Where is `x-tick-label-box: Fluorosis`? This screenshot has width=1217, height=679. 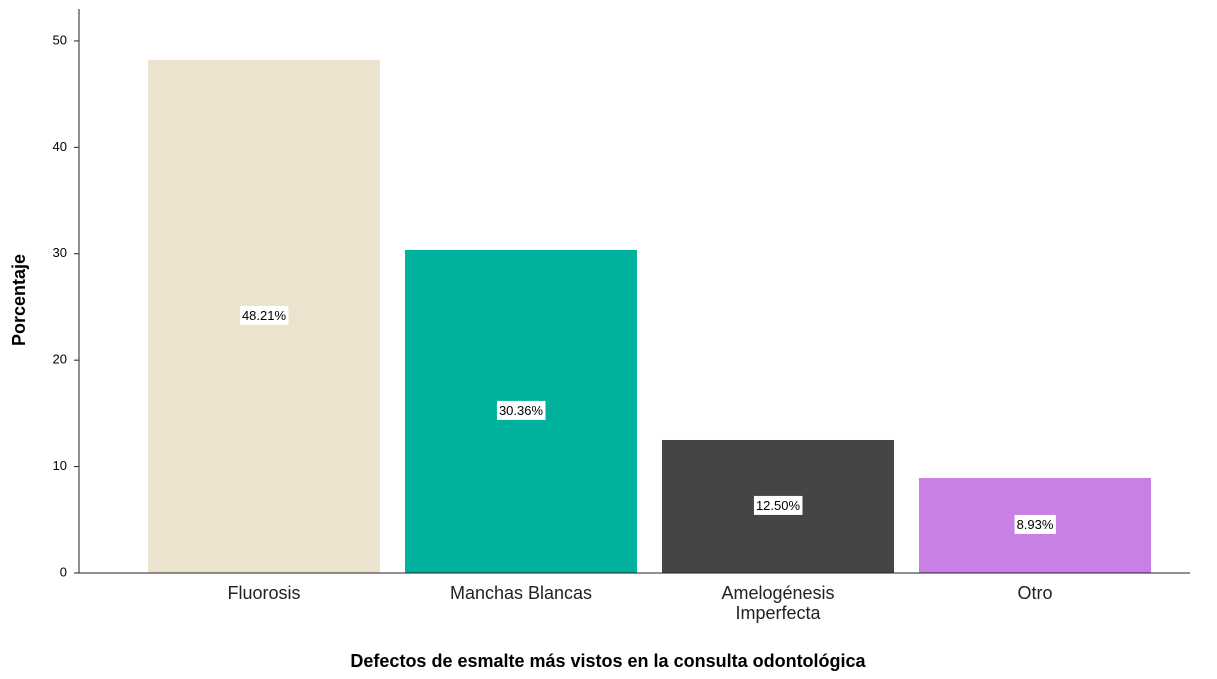
x-tick-label-box: Fluorosis is located at coordinates (264, 593).